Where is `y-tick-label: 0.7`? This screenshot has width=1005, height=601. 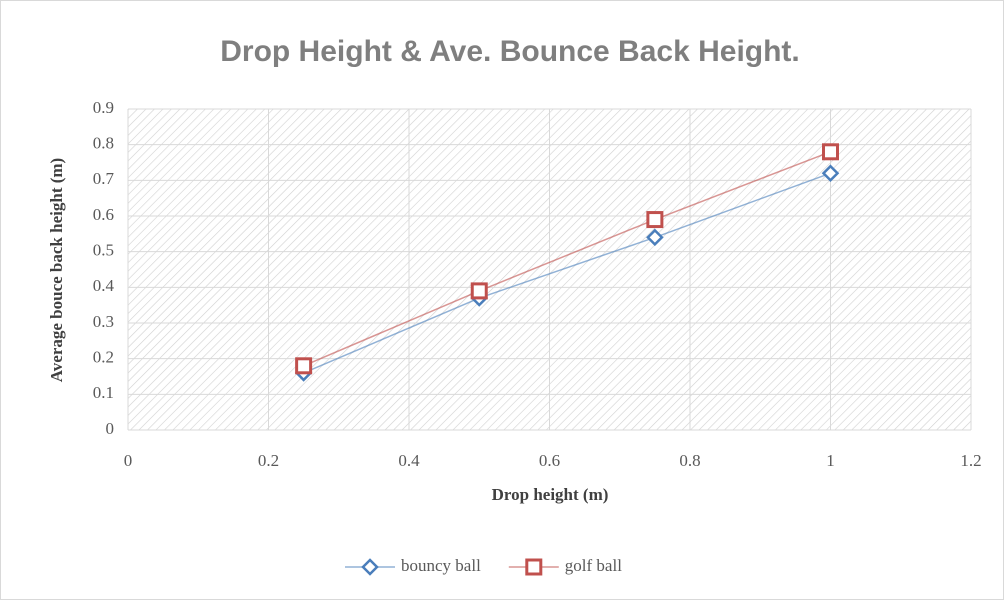 y-tick-label: 0.7 is located at coordinates (104, 178).